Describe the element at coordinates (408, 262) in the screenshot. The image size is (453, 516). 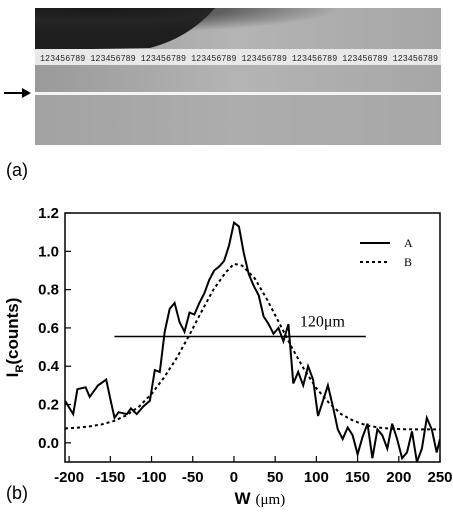
I see `legend-label-b: B` at that location.